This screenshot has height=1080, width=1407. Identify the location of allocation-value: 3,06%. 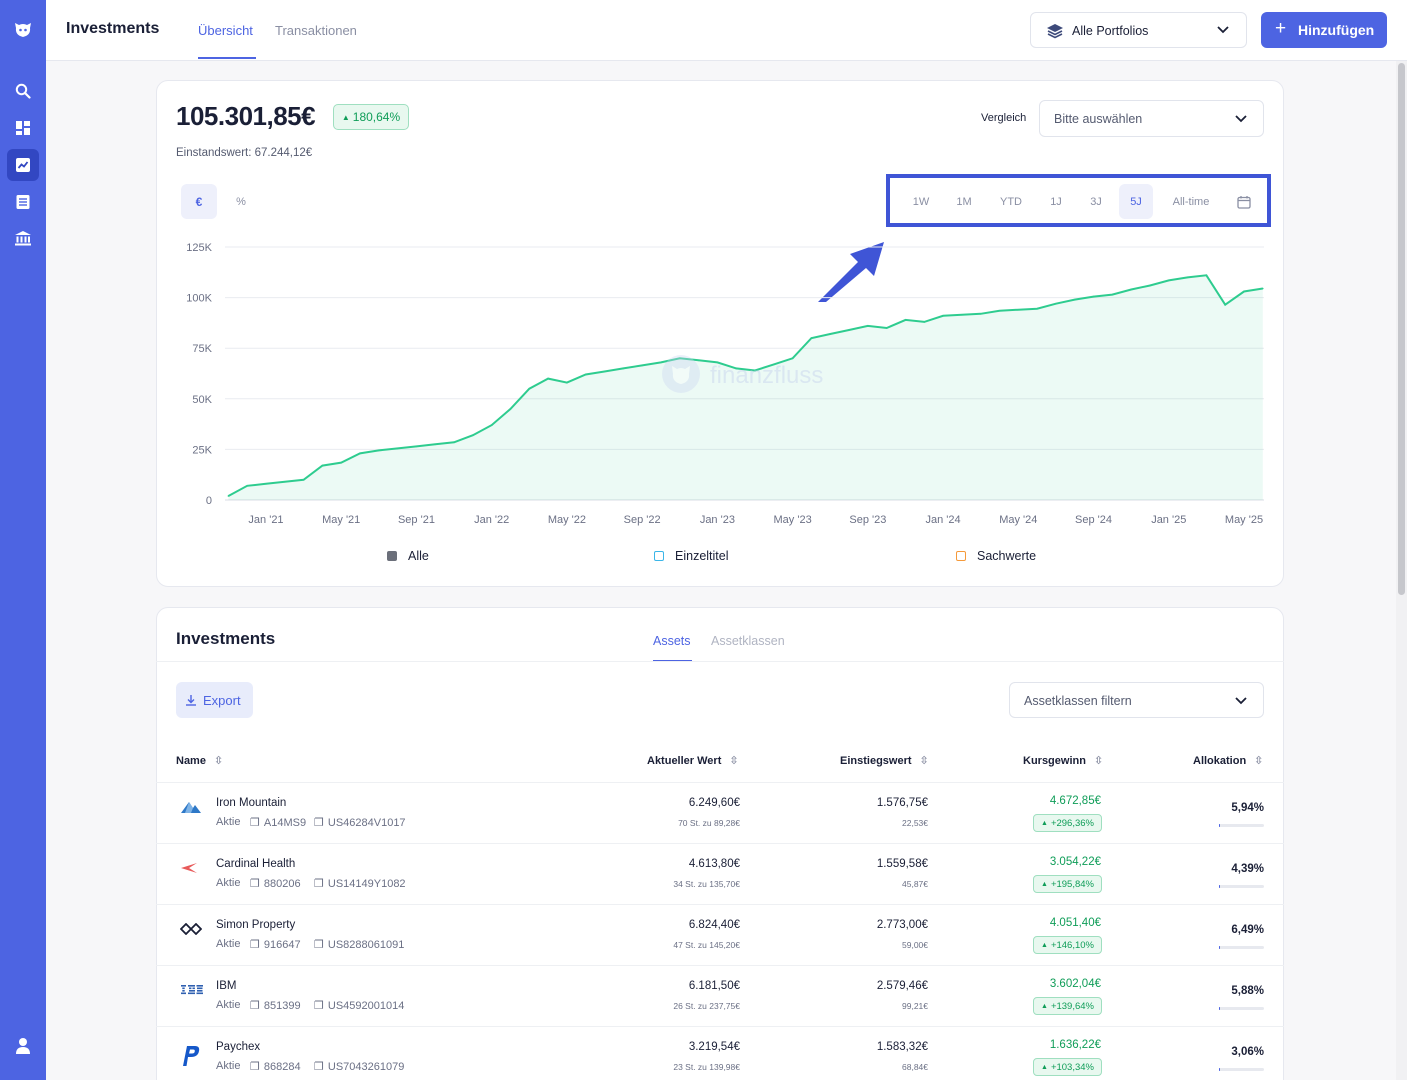
(1247, 1052).